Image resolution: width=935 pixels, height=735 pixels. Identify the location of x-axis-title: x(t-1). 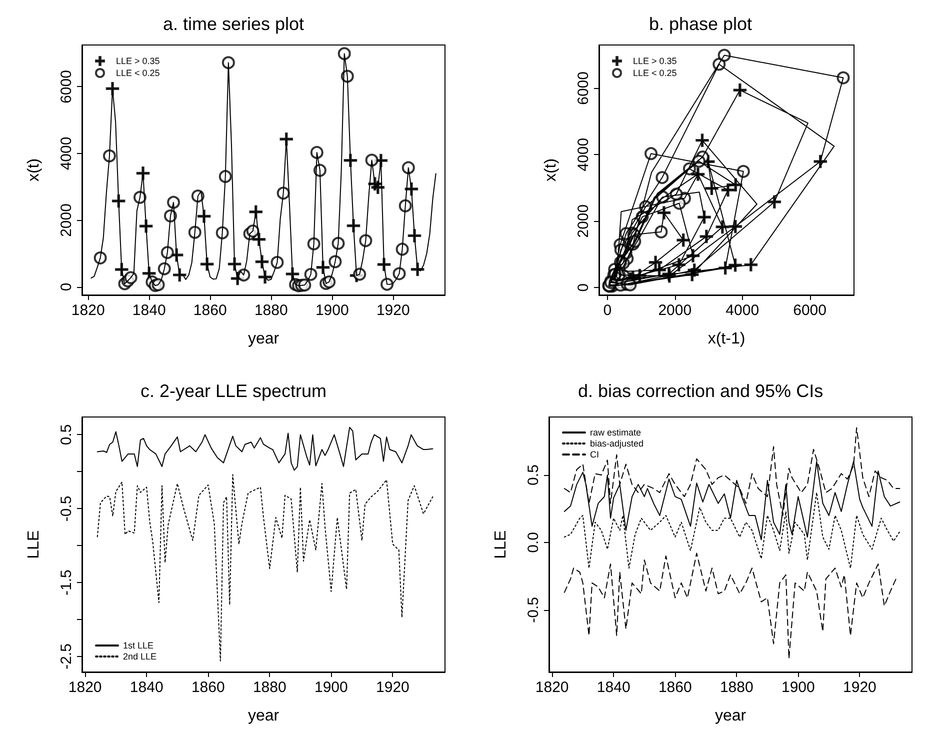
(727, 339).